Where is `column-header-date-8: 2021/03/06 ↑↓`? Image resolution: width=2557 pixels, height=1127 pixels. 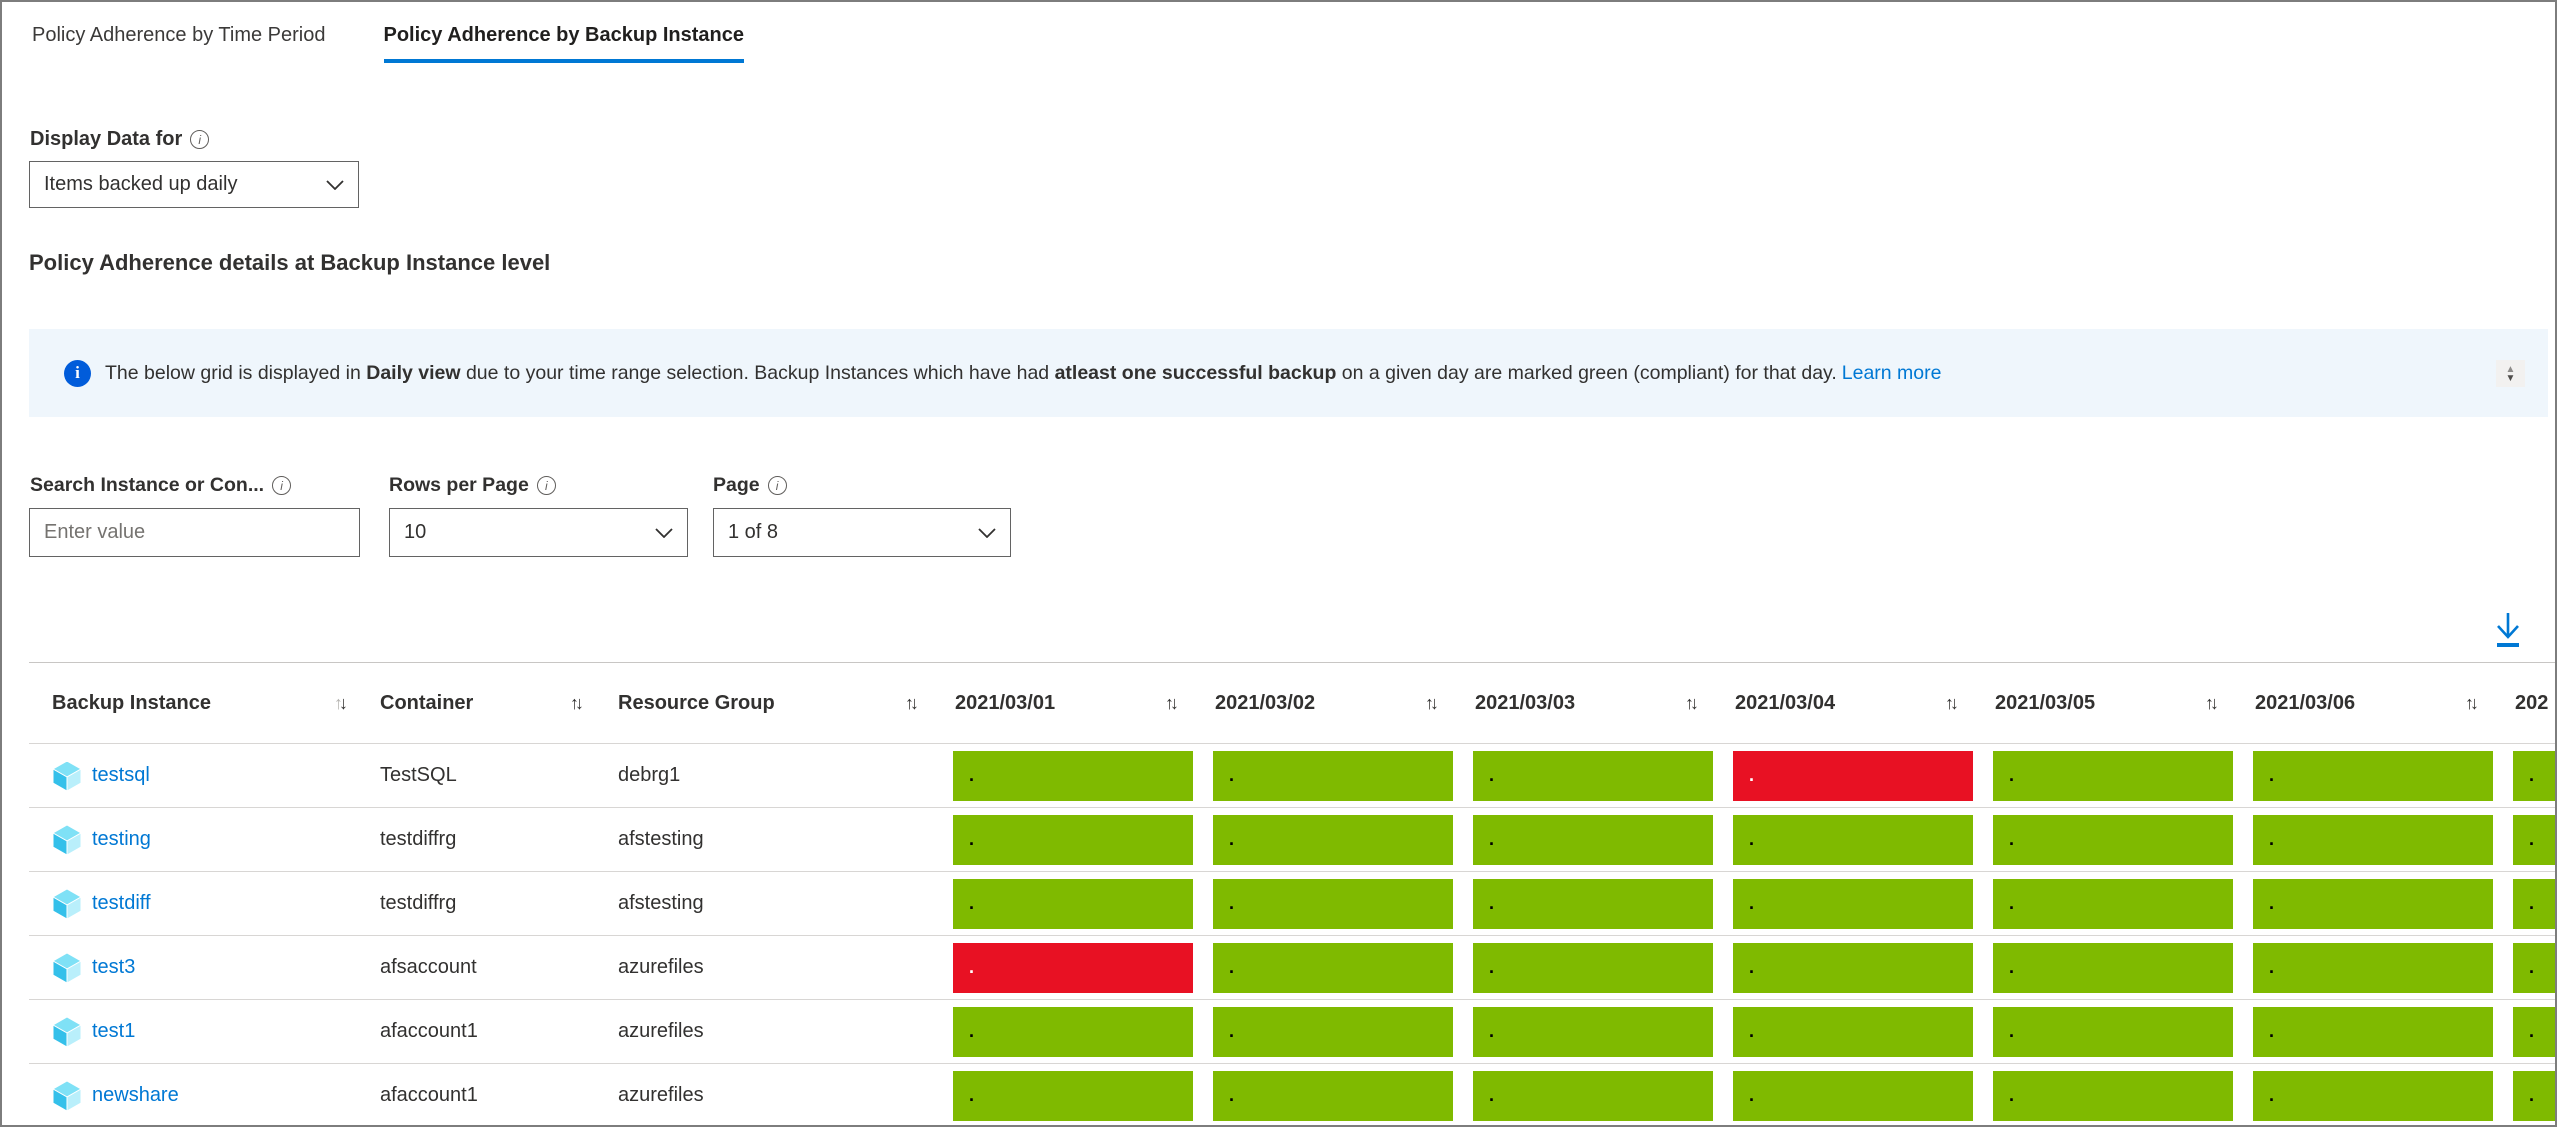
column-header-date-8: 2021/03/06 ↑↓ is located at coordinates (2375, 703).